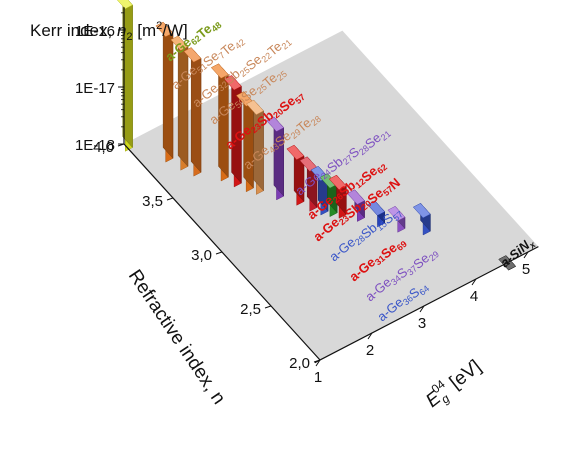 Image resolution: width=579 pixels, height=460 pixels. Describe the element at coordinates (422, 323) in the screenshot. I see `x-tick-label: 3` at that location.